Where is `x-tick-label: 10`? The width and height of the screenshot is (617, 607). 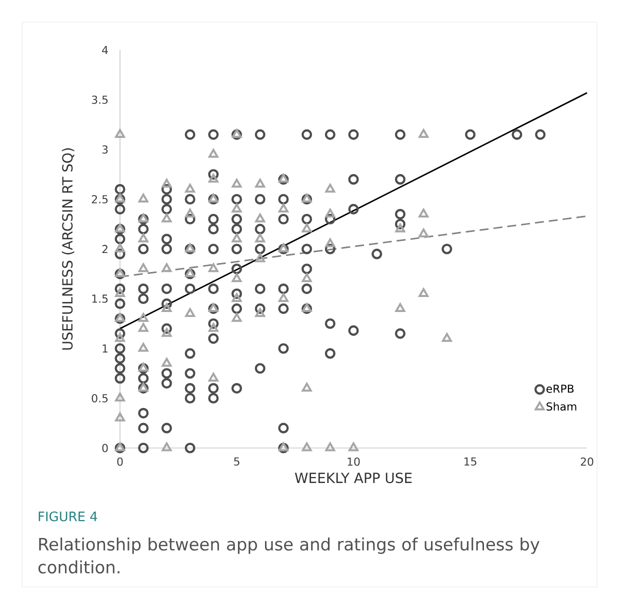
x-tick-label: 10 is located at coordinates (354, 461).